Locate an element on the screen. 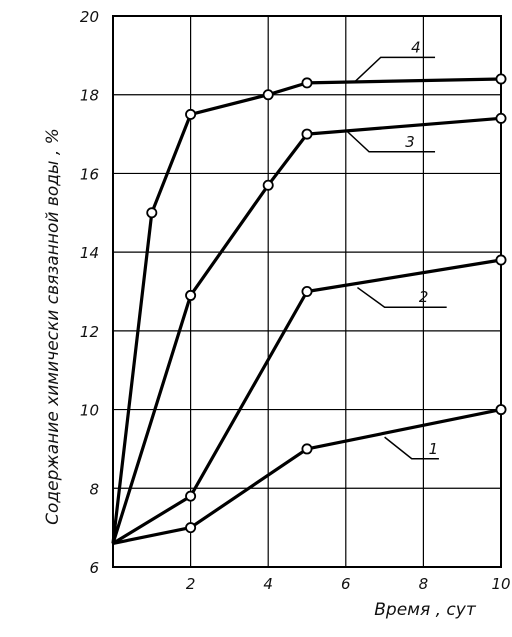 The image size is (512, 637). x-tick-labels: 2 4 6 8 10 is located at coordinates (348, 584).